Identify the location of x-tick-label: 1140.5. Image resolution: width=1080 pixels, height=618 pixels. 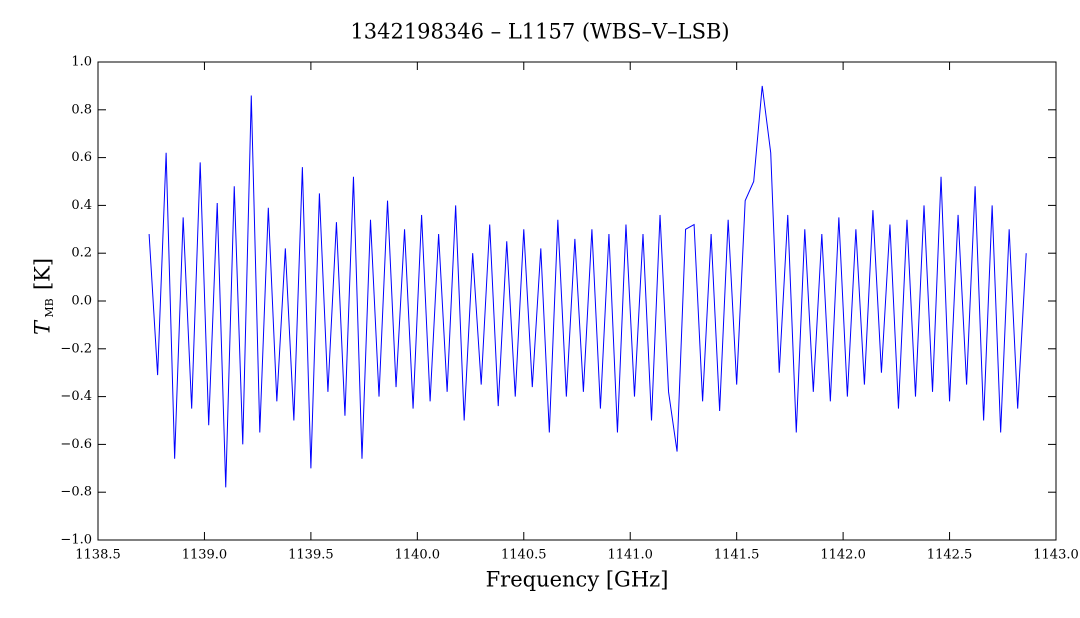
(524, 555).